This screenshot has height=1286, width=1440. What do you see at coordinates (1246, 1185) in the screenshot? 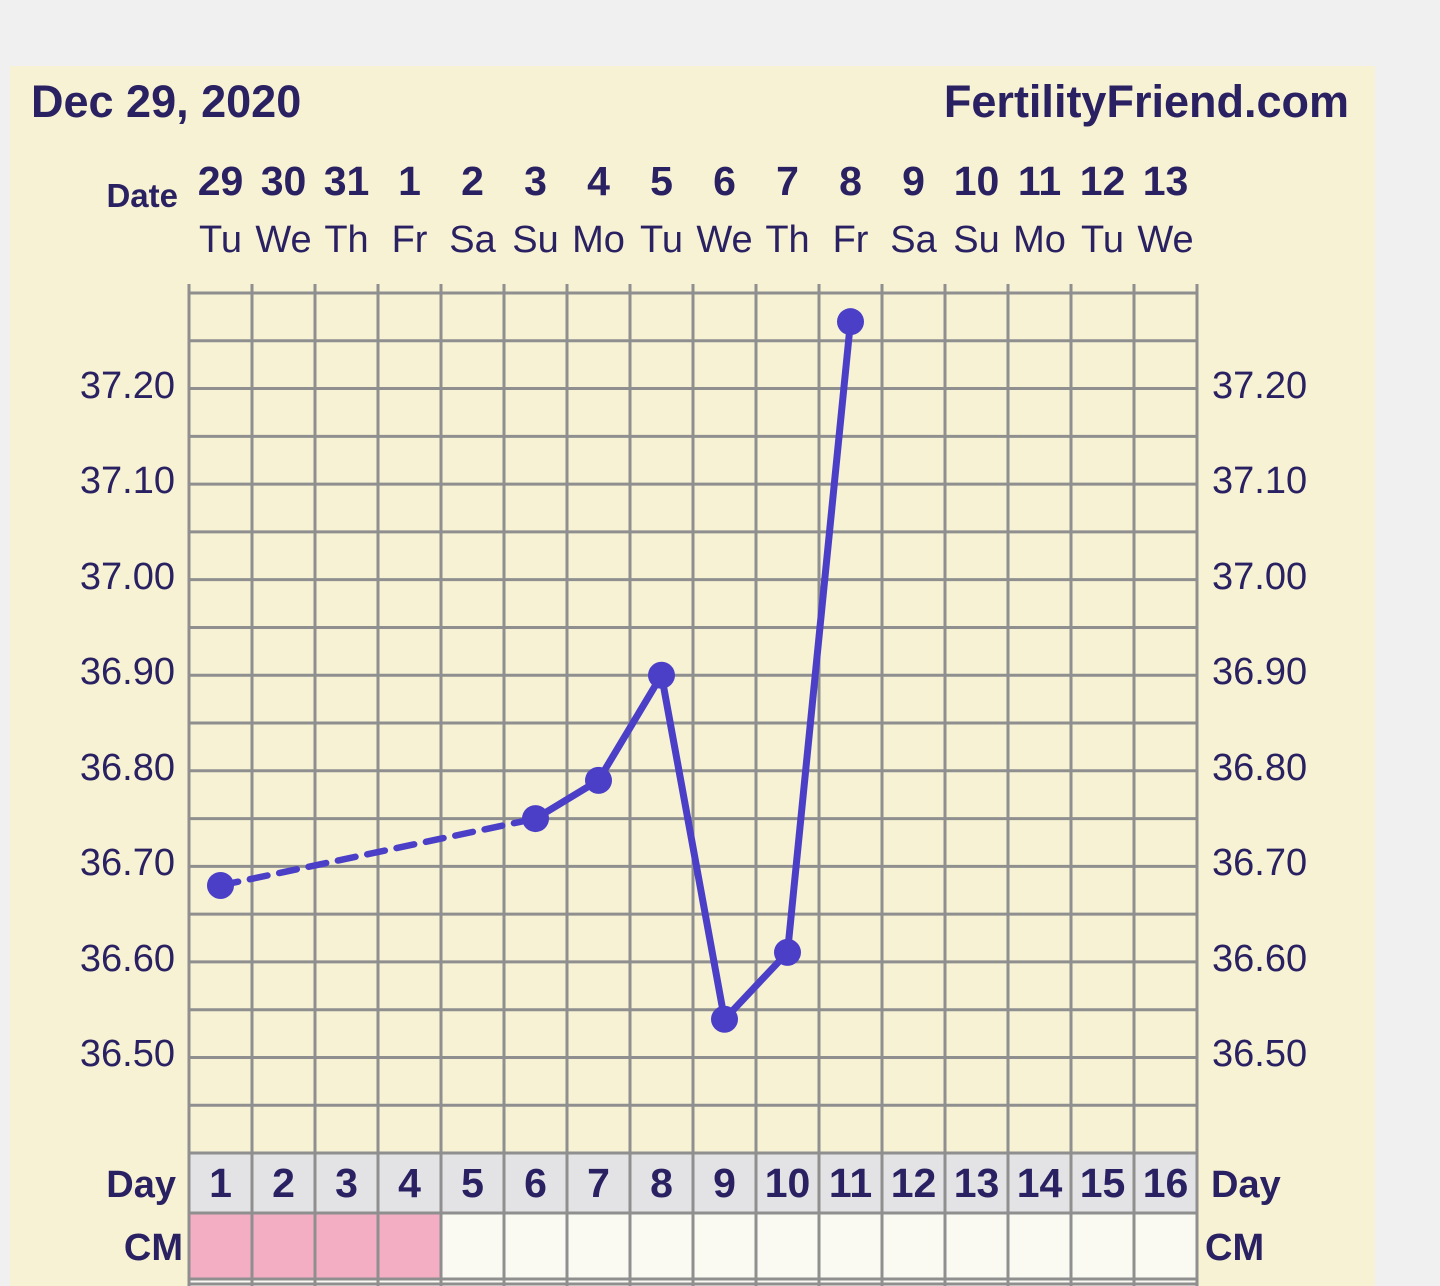
I see `day-row-label-right: Day` at bounding box center [1246, 1185].